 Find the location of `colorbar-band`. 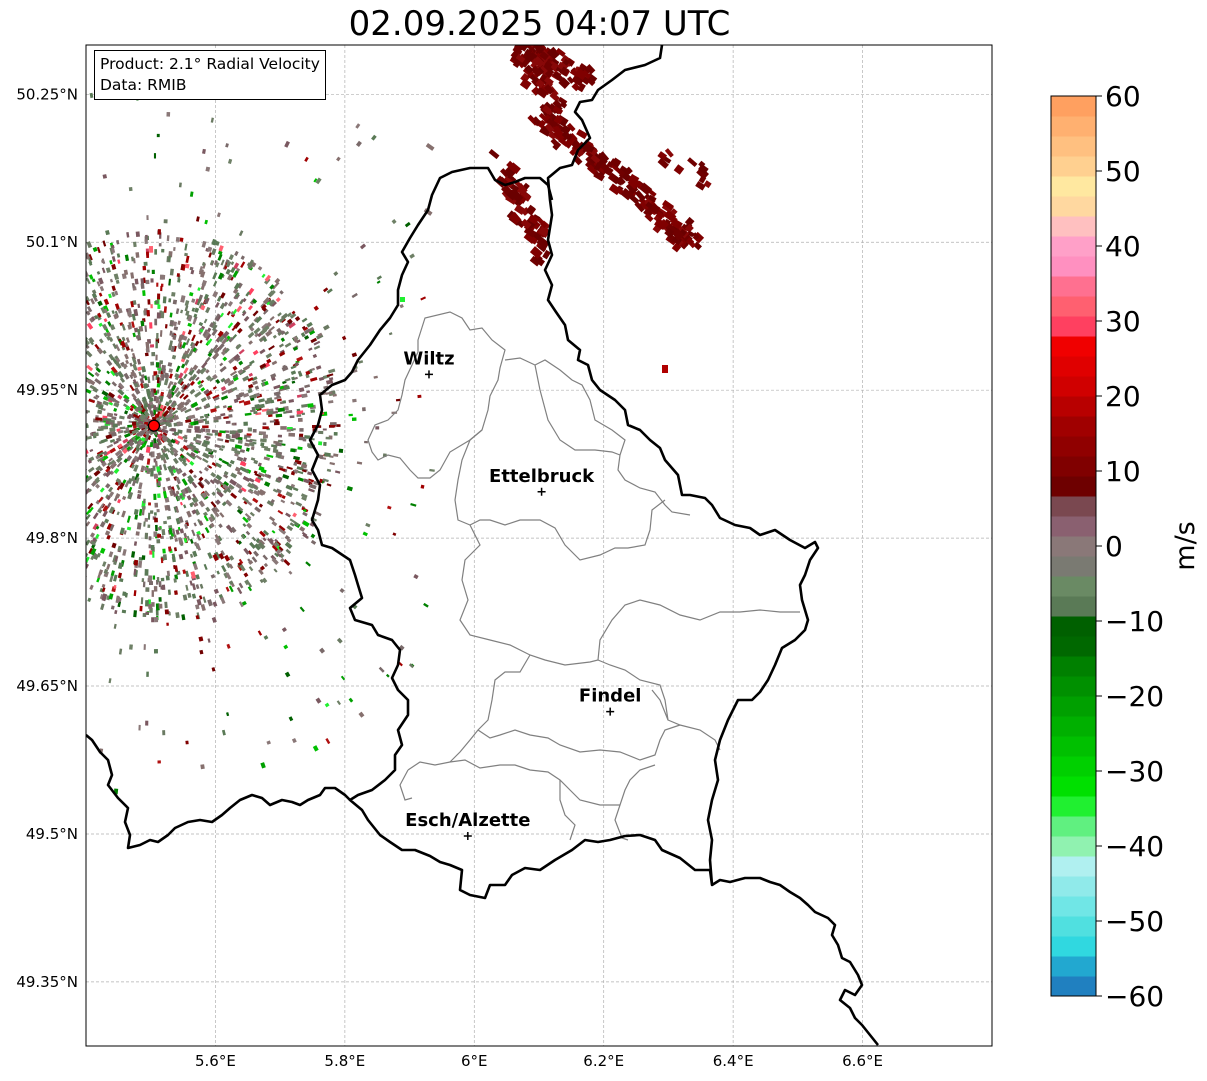

colorbar-band is located at coordinates (1073, 486).